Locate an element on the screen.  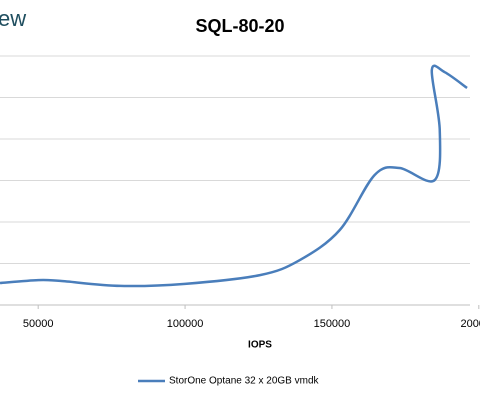
chart-title: SQL-80-20 is located at coordinates (239, 26).